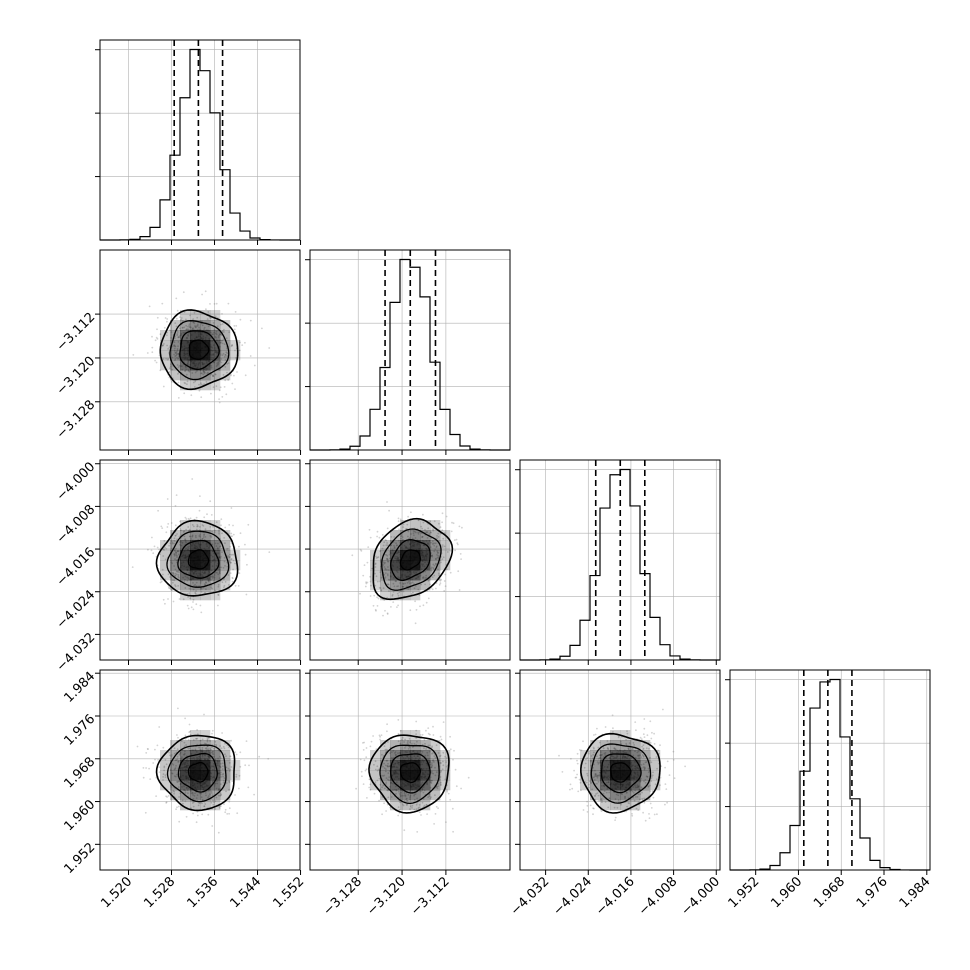 This screenshot has height=970, width=970. What do you see at coordinates (79, 730) in the screenshot?
I see `y-tick-label: 1.976` at bounding box center [79, 730].